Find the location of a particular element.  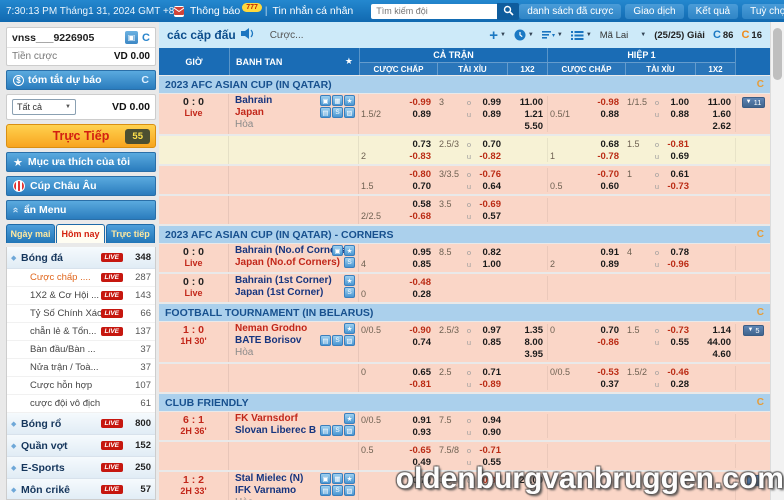

messages-link: Tin nhắn cá nhân is located at coordinates (313, 11).